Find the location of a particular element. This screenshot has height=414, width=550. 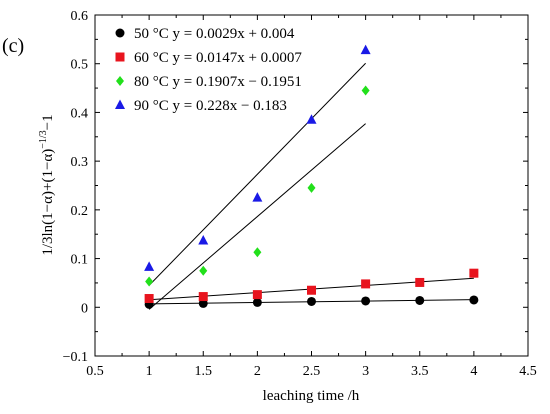

x-tick-label: 3.5 is located at coordinates (420, 371).